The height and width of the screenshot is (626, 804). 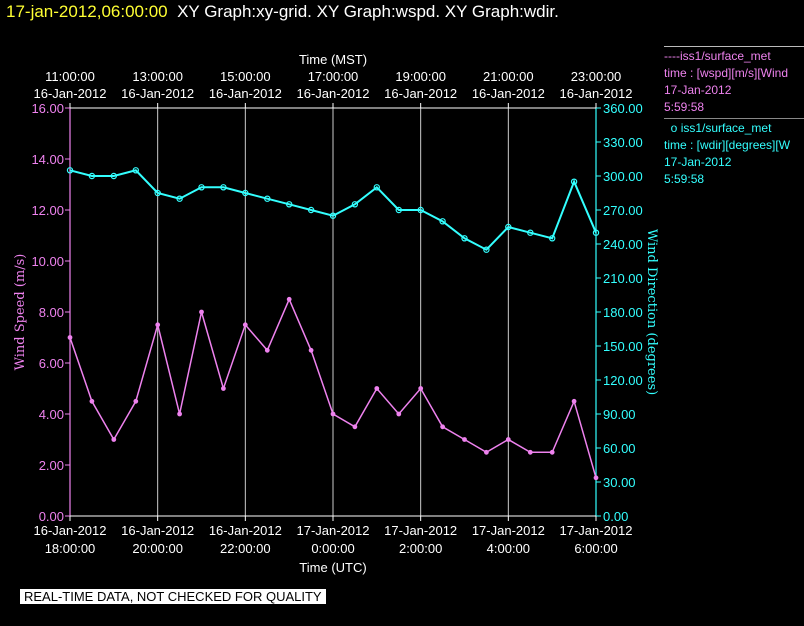 I want to click on left-axis-title: Wind Speed (m/s), so click(x=20, y=312).